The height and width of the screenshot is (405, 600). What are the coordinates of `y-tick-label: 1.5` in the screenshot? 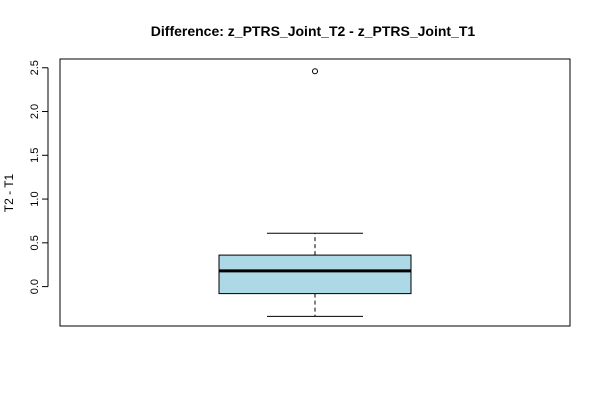 It's located at (35, 155).